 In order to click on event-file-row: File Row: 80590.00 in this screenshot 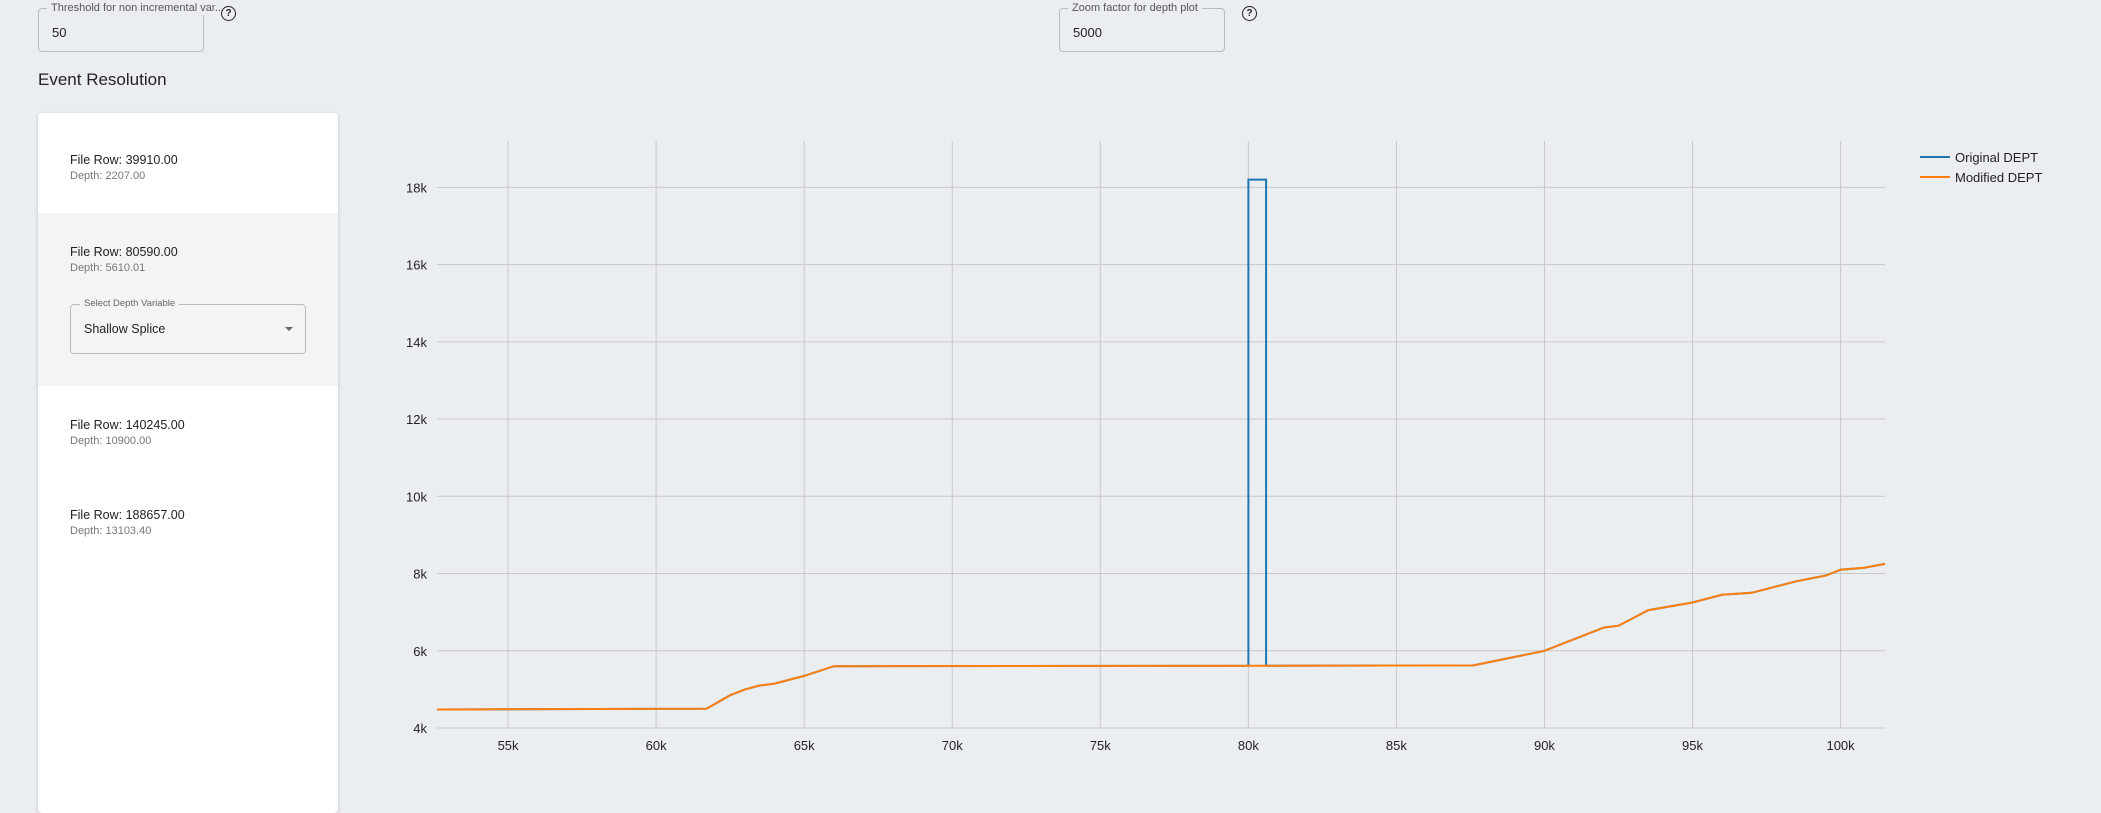, I will do `click(124, 252)`.